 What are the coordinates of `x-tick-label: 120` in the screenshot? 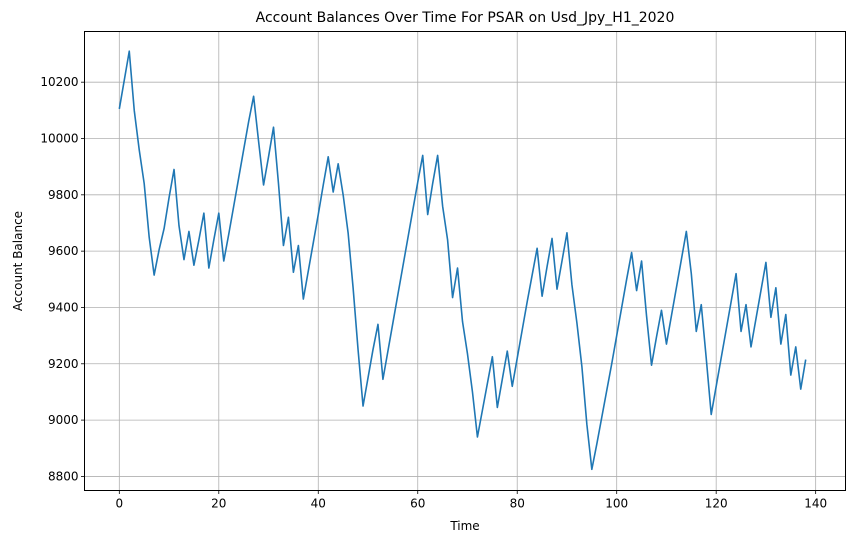 It's located at (716, 504).